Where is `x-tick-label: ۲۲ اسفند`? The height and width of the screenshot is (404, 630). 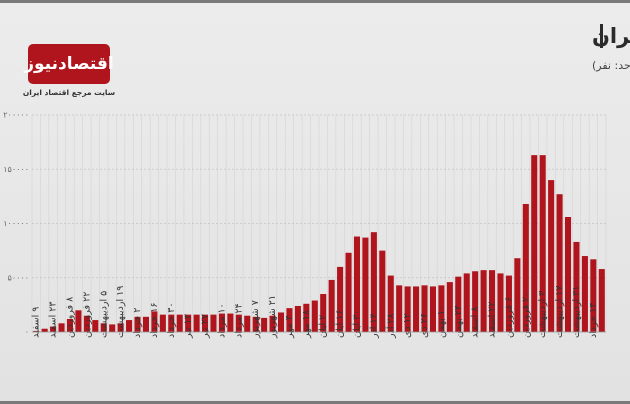 x-tick-label: ۲۲ اسفند is located at coordinates (492, 320).